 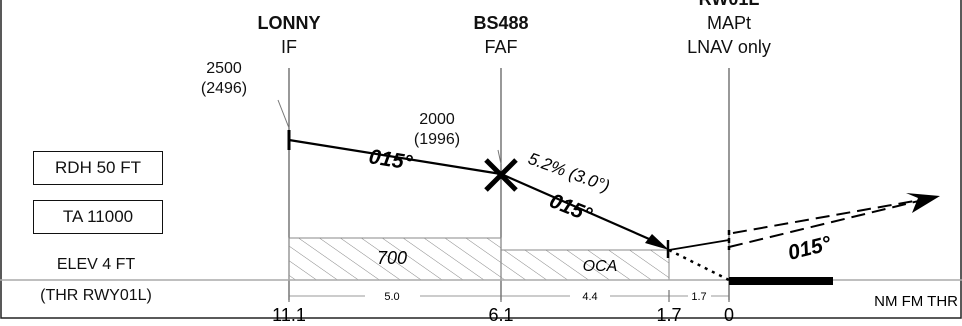 What do you see at coordinates (698, 297) in the screenshot?
I see `distance-segment-3: 1.7` at bounding box center [698, 297].